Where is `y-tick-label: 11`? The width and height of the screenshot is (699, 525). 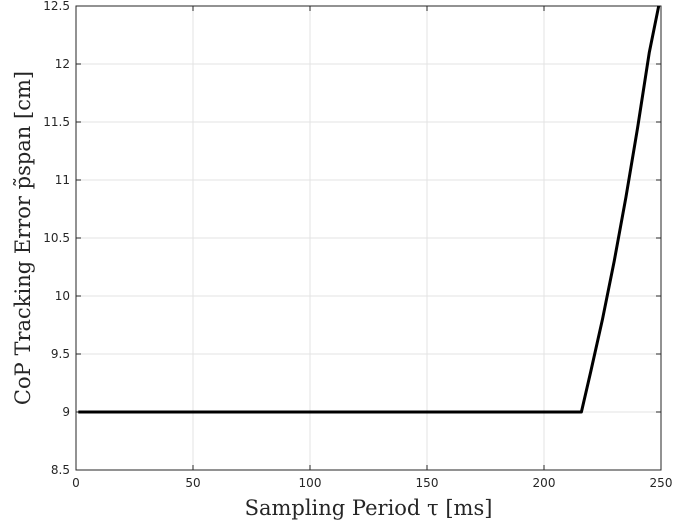
y-tick-label: 11 is located at coordinates (62, 180).